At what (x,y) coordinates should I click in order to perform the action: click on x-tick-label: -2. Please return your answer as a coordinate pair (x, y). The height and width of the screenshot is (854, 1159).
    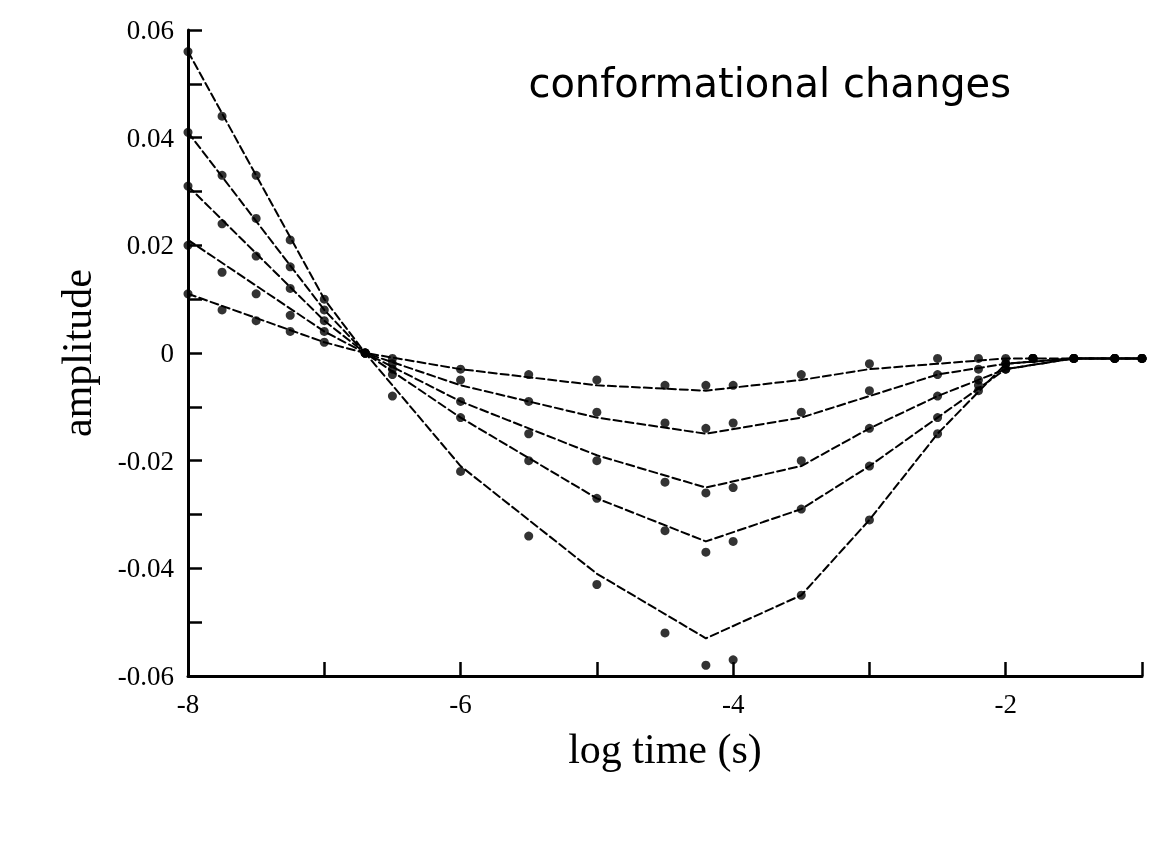
    Looking at the image, I should click on (1005, 703).